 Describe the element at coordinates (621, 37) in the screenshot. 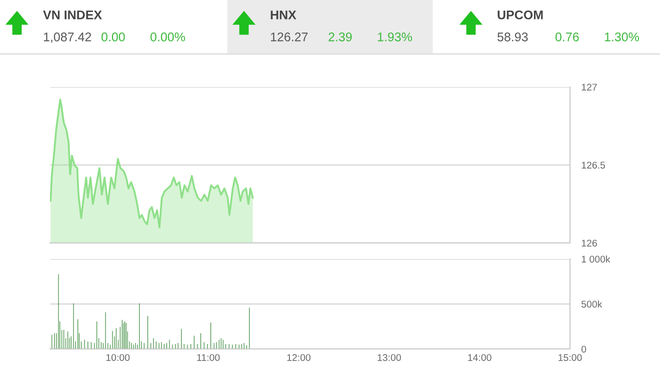

I see `text: 1.30%` at that location.